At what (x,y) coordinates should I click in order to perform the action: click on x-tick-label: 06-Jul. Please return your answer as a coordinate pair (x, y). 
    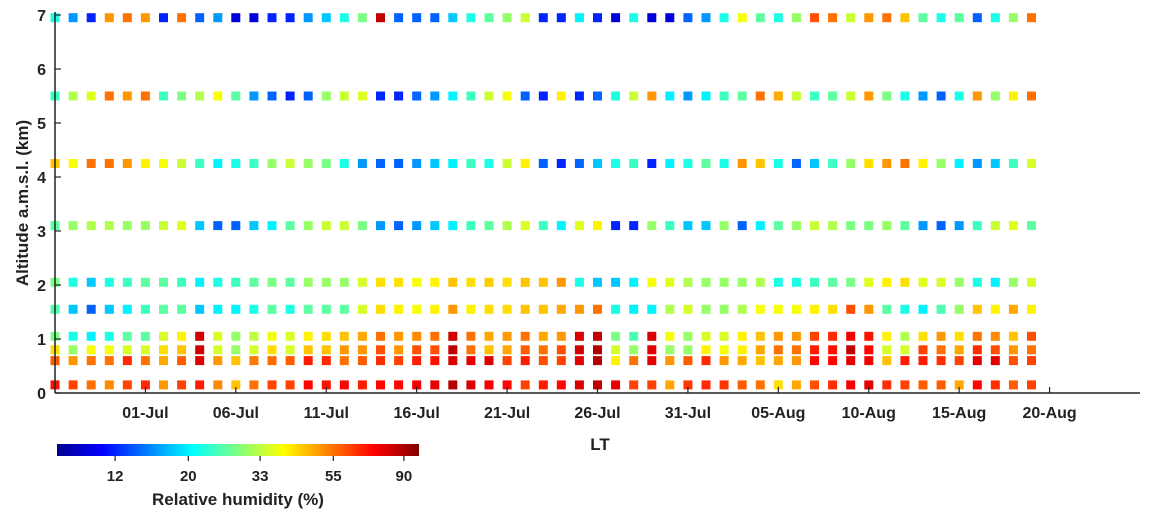
    Looking at the image, I should click on (236, 413).